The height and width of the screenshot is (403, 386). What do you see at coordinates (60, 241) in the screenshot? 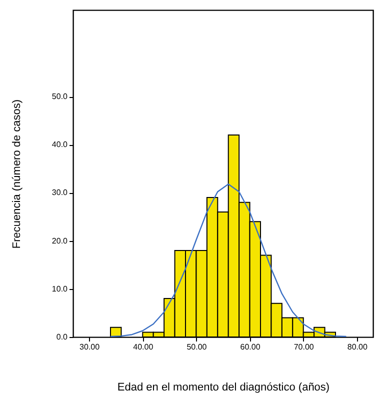
I see `y-tick-label: 20.0` at bounding box center [60, 241].